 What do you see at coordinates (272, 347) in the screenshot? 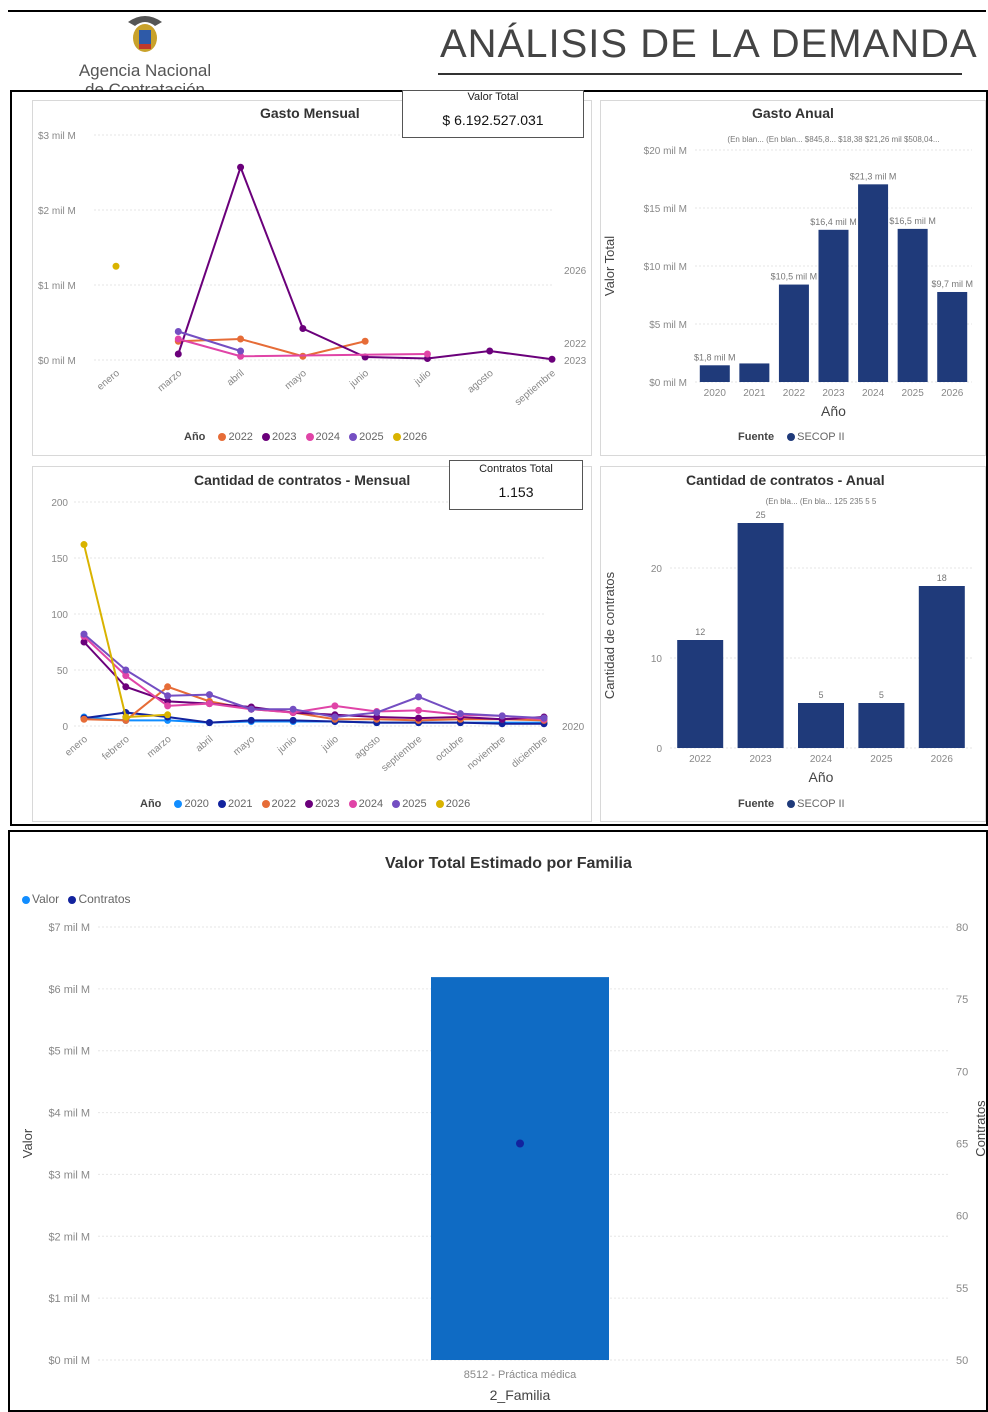
I see `series-line-2022` at bounding box center [272, 347].